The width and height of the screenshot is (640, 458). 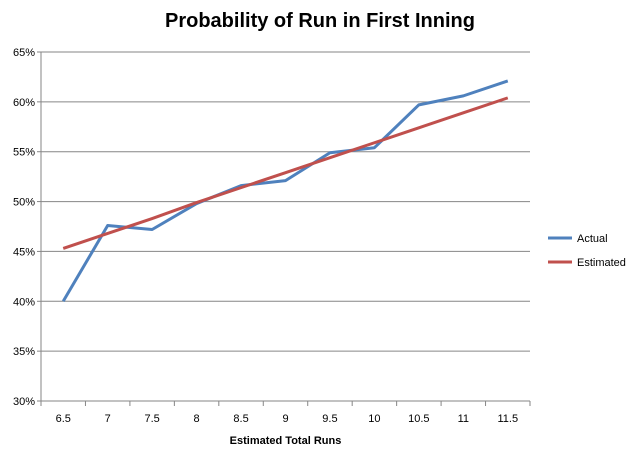 What do you see at coordinates (286, 441) in the screenshot?
I see `x-axis-title: Estimated Total Runs` at bounding box center [286, 441].